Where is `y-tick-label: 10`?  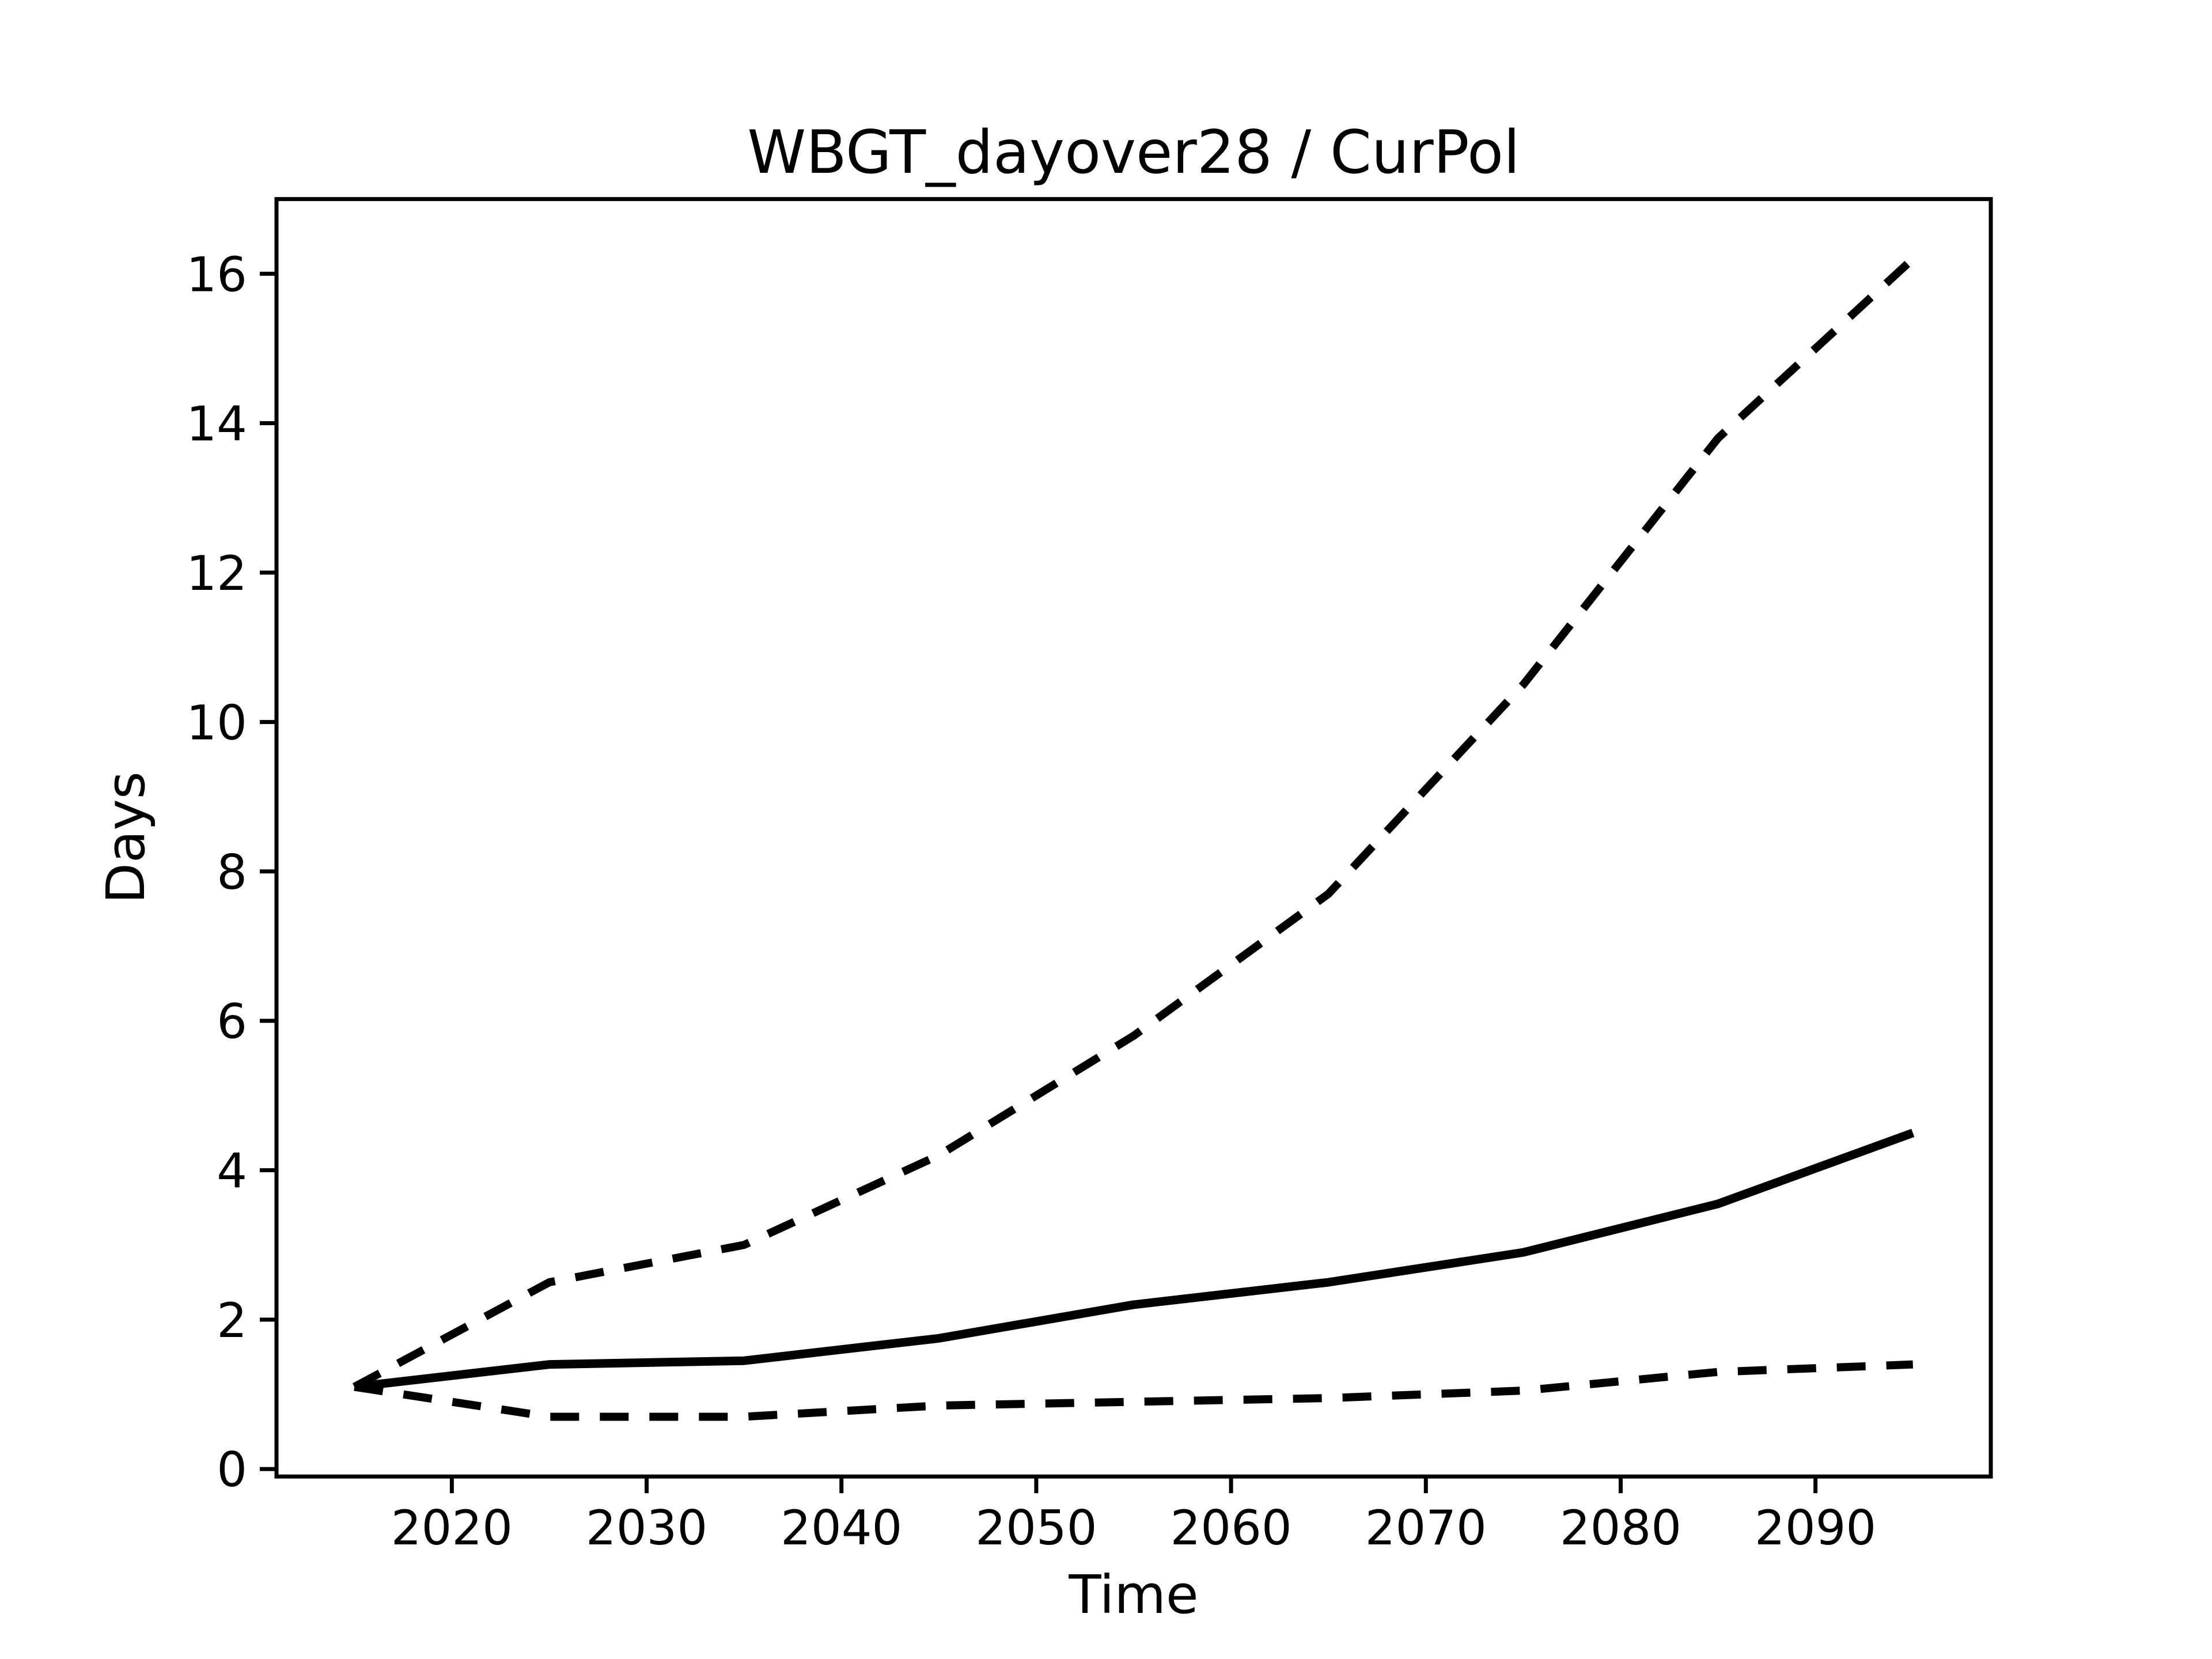 y-tick-label: 10 is located at coordinates (216, 723).